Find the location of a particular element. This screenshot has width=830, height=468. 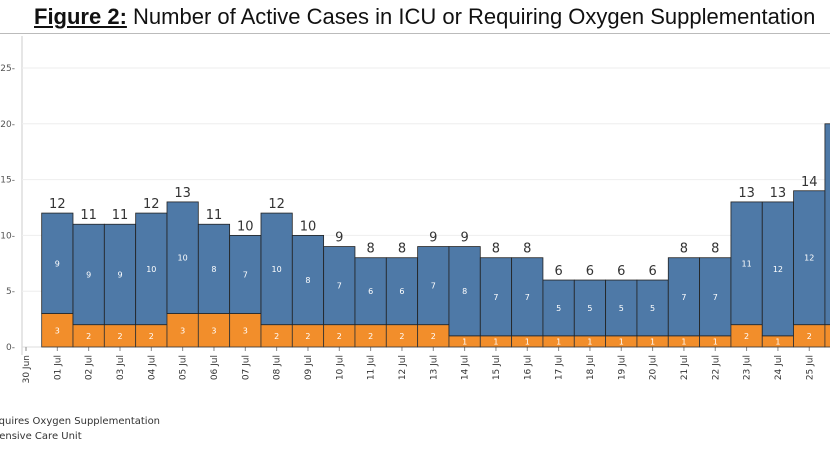

x-tick-label: 23 Jul is located at coordinates (748, 367).